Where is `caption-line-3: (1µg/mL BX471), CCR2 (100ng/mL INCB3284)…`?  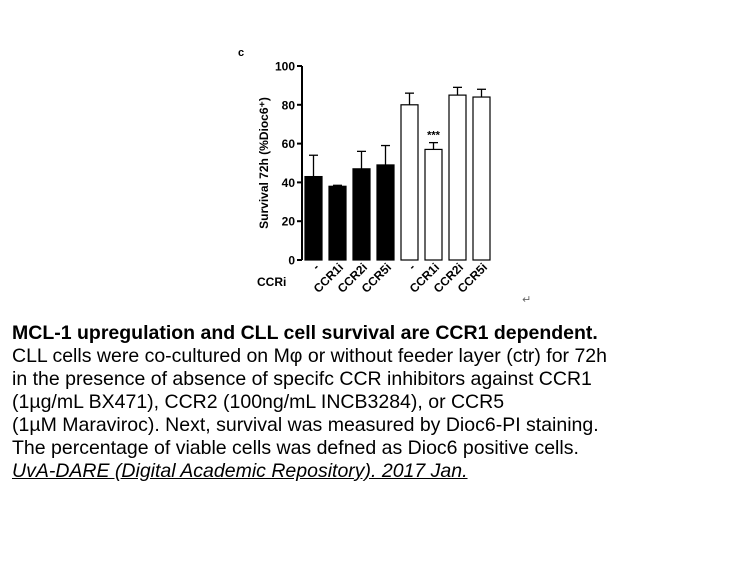
caption-line-3: (1µg/mL BX471), CCR2 (100ng/mL INCB3284)… is located at coordinates (258, 402).